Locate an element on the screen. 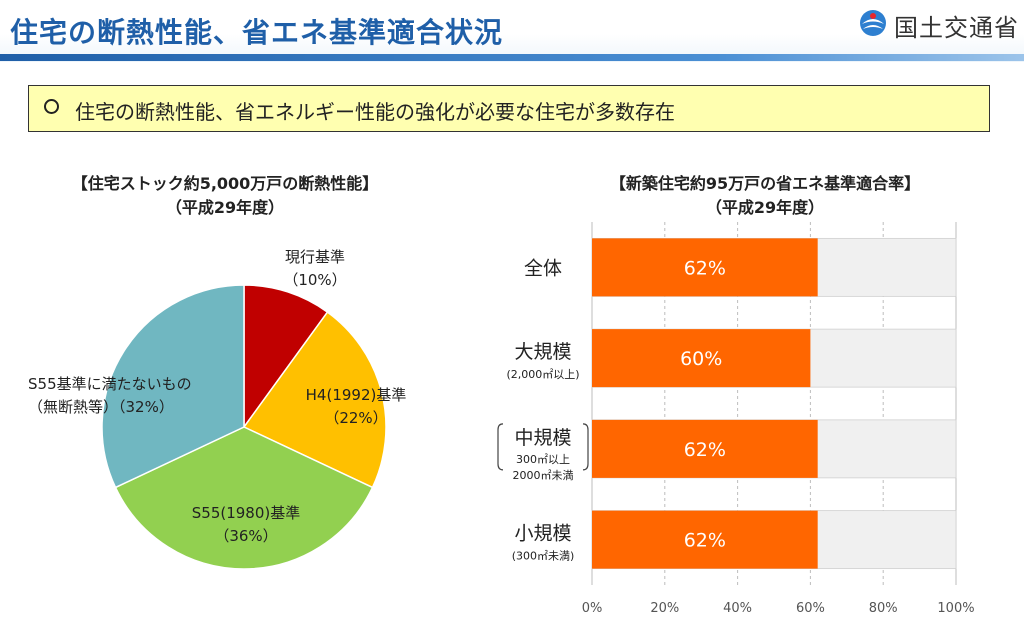 Image resolution: width=1024 pixels, height=625 pixels. x-tick-label: 40% is located at coordinates (737, 608).